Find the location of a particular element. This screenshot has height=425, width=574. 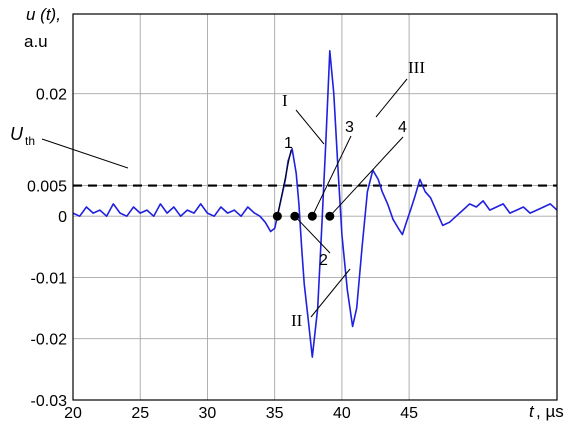

x-tick-label: 40 is located at coordinates (342, 413).